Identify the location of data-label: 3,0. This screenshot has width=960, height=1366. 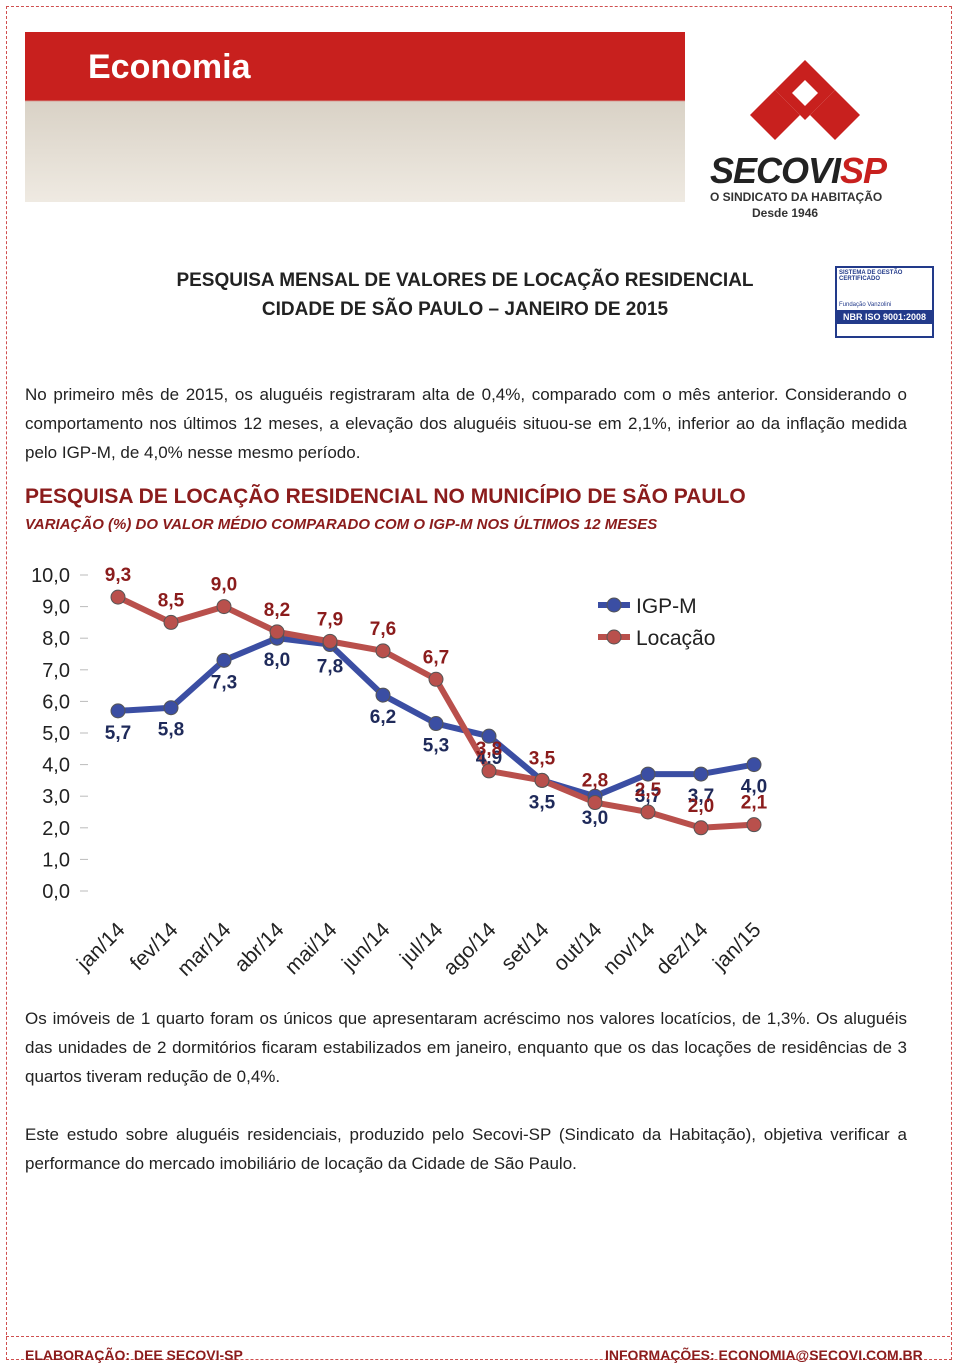
(595, 818).